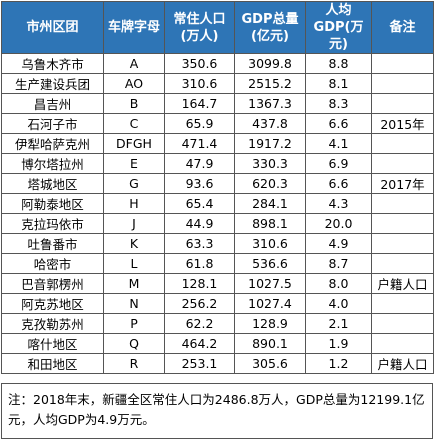 The image size is (435, 441). I want to click on cell-city: 克孜勒苏州, so click(52, 323).